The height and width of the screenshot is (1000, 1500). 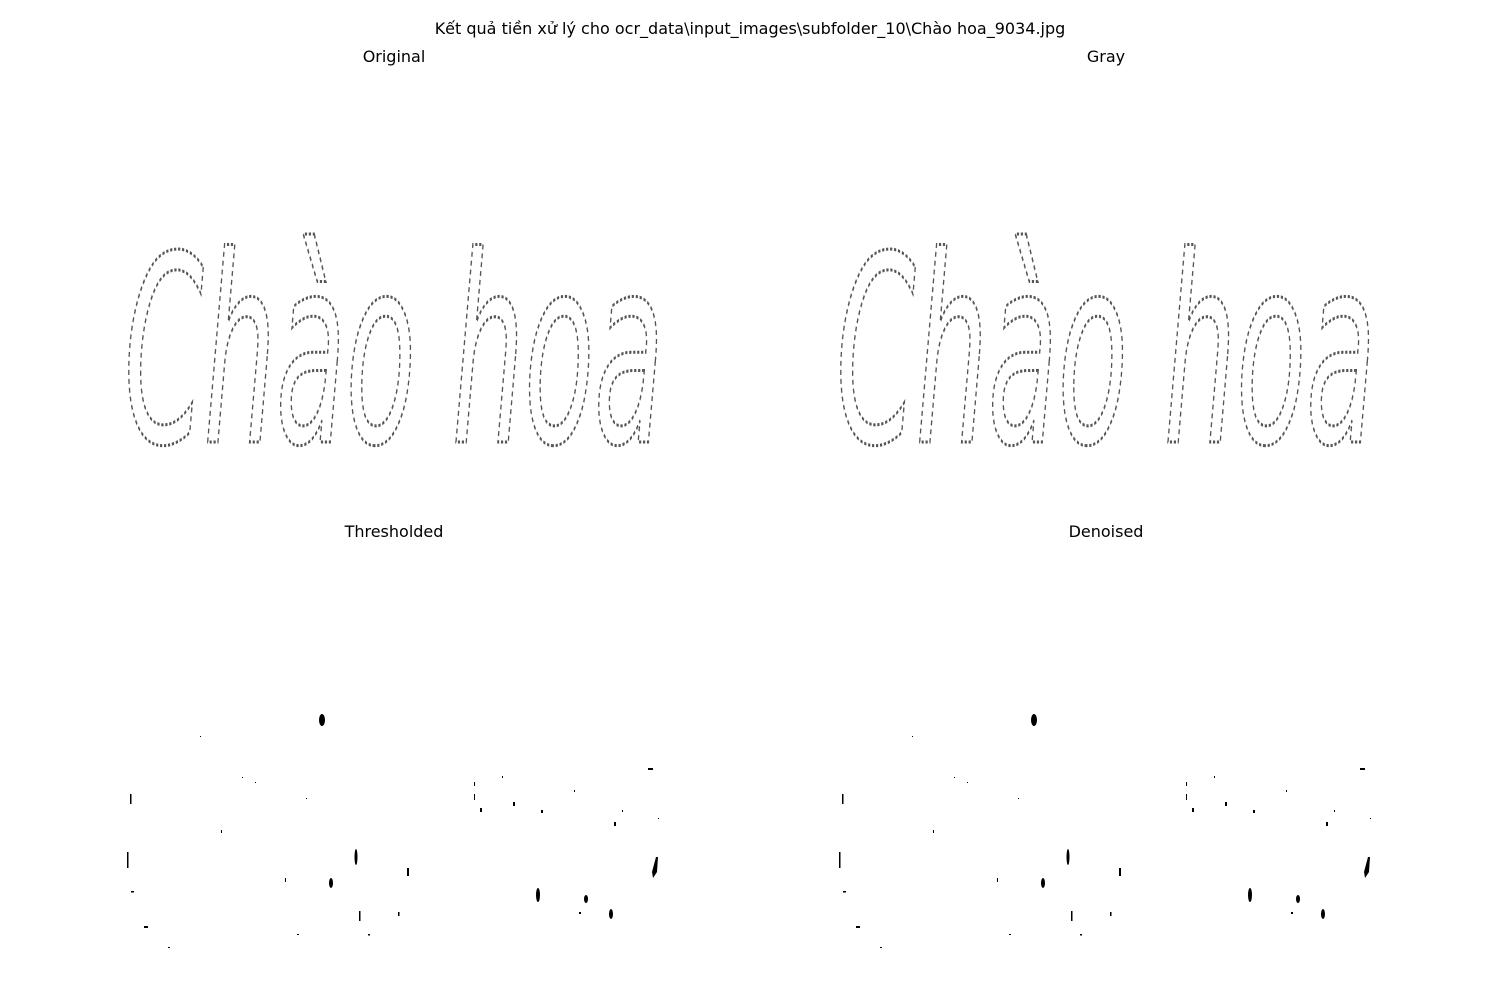 What do you see at coordinates (1106, 827) in the screenshot?
I see `denoised-image` at bounding box center [1106, 827].